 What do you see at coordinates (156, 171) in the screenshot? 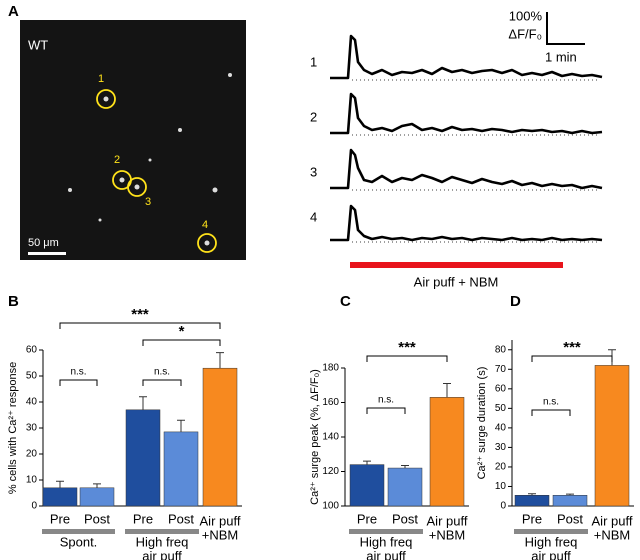
I see `cell-circles` at bounding box center [156, 171].